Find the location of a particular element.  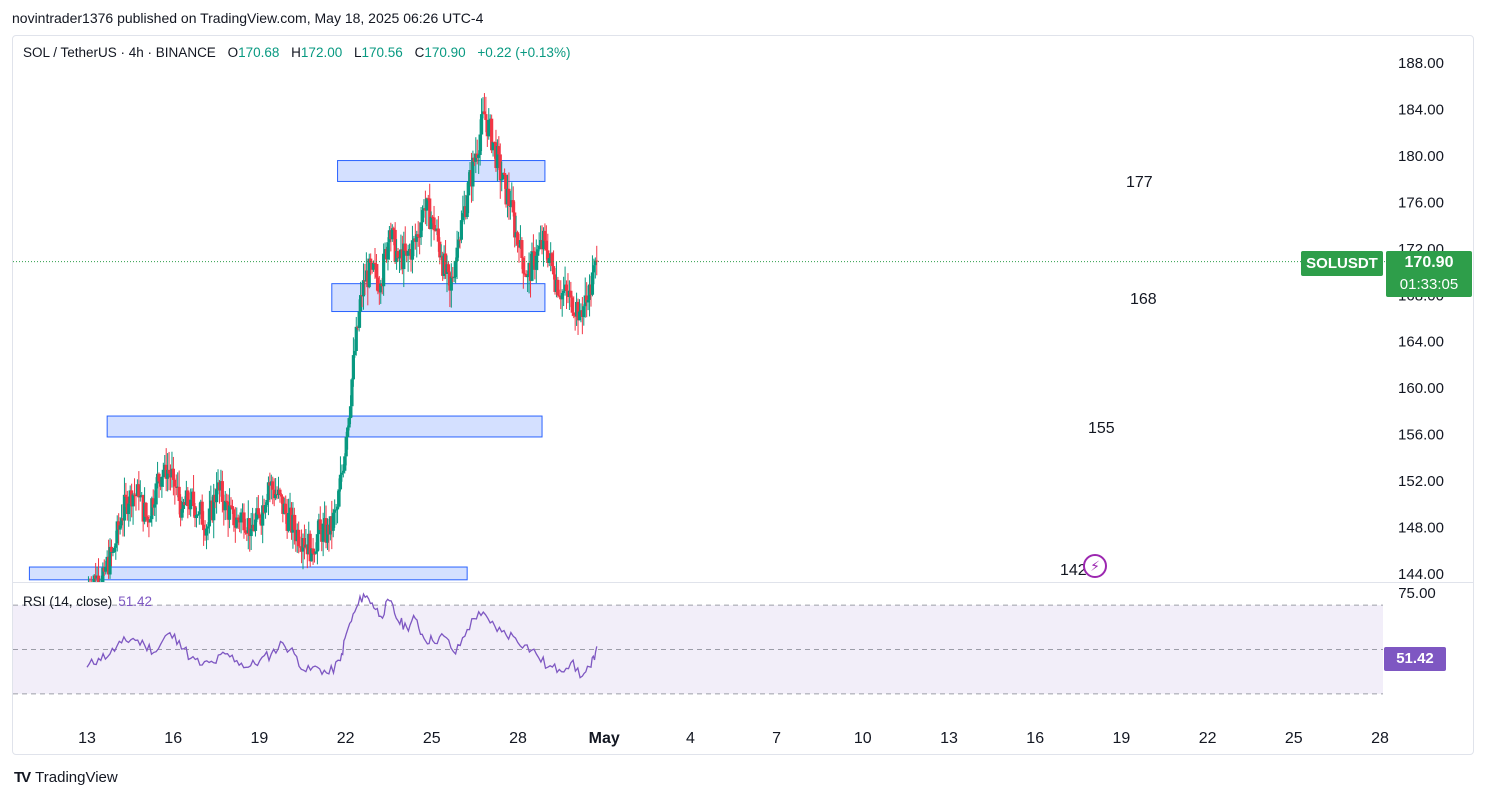

zone-label-168: 168 is located at coordinates (1143, 299).